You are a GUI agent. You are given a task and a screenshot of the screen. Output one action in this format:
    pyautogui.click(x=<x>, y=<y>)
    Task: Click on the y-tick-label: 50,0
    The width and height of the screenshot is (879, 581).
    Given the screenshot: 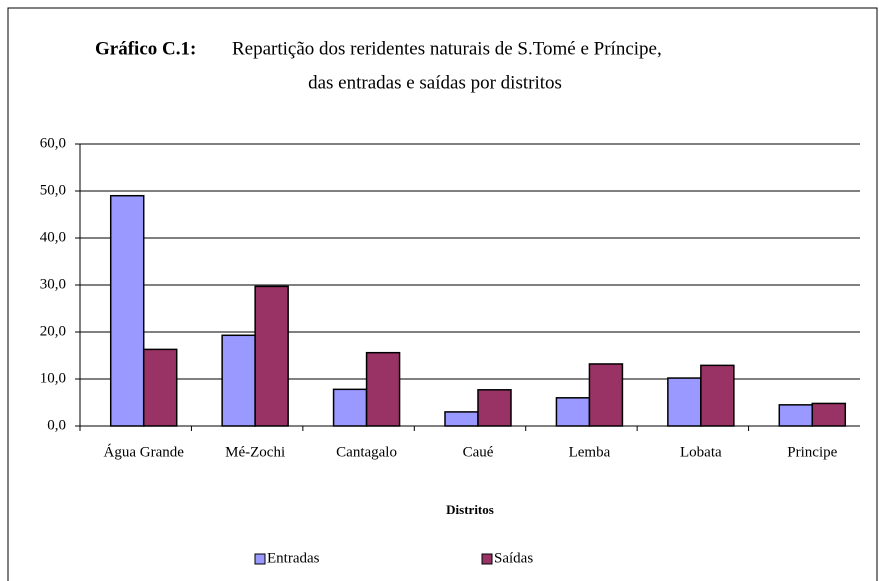 What is the action you would take?
    pyautogui.click(x=53, y=190)
    